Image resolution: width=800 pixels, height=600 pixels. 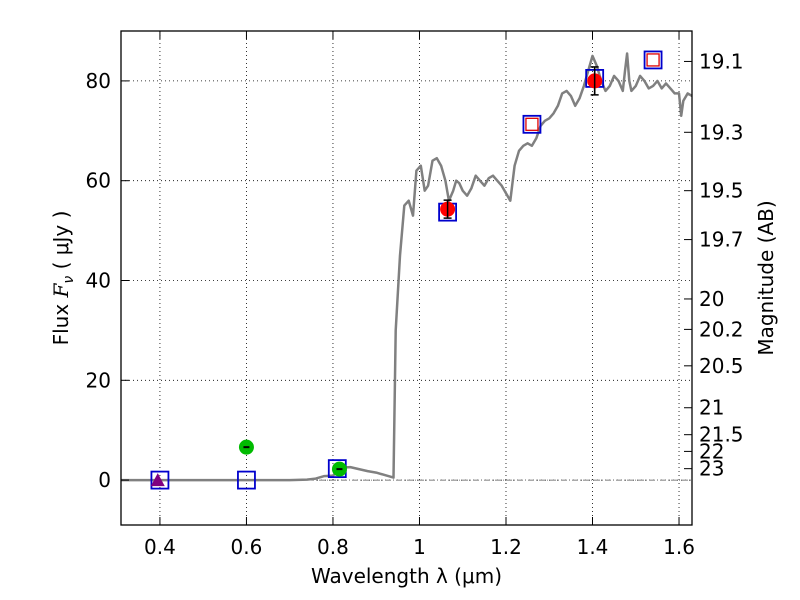 I want to click on magnitude-tick-label: 19.5, so click(x=721, y=191).